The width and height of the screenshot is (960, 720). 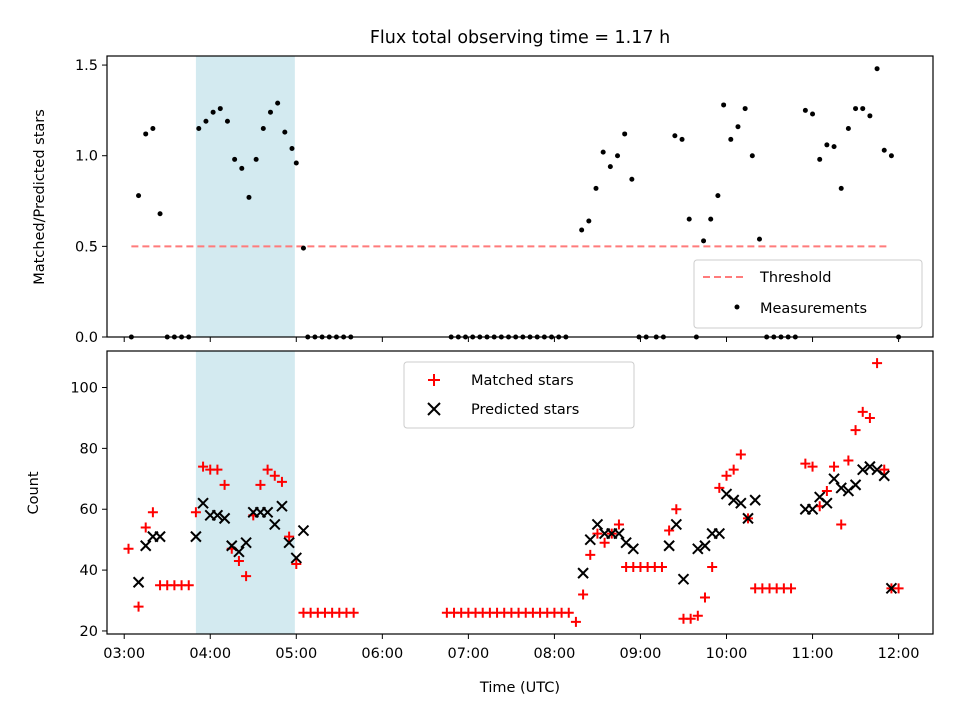 What do you see at coordinates (525, 410) in the screenshot?
I see `legend-predicted-label: Predicted stars` at bounding box center [525, 410].